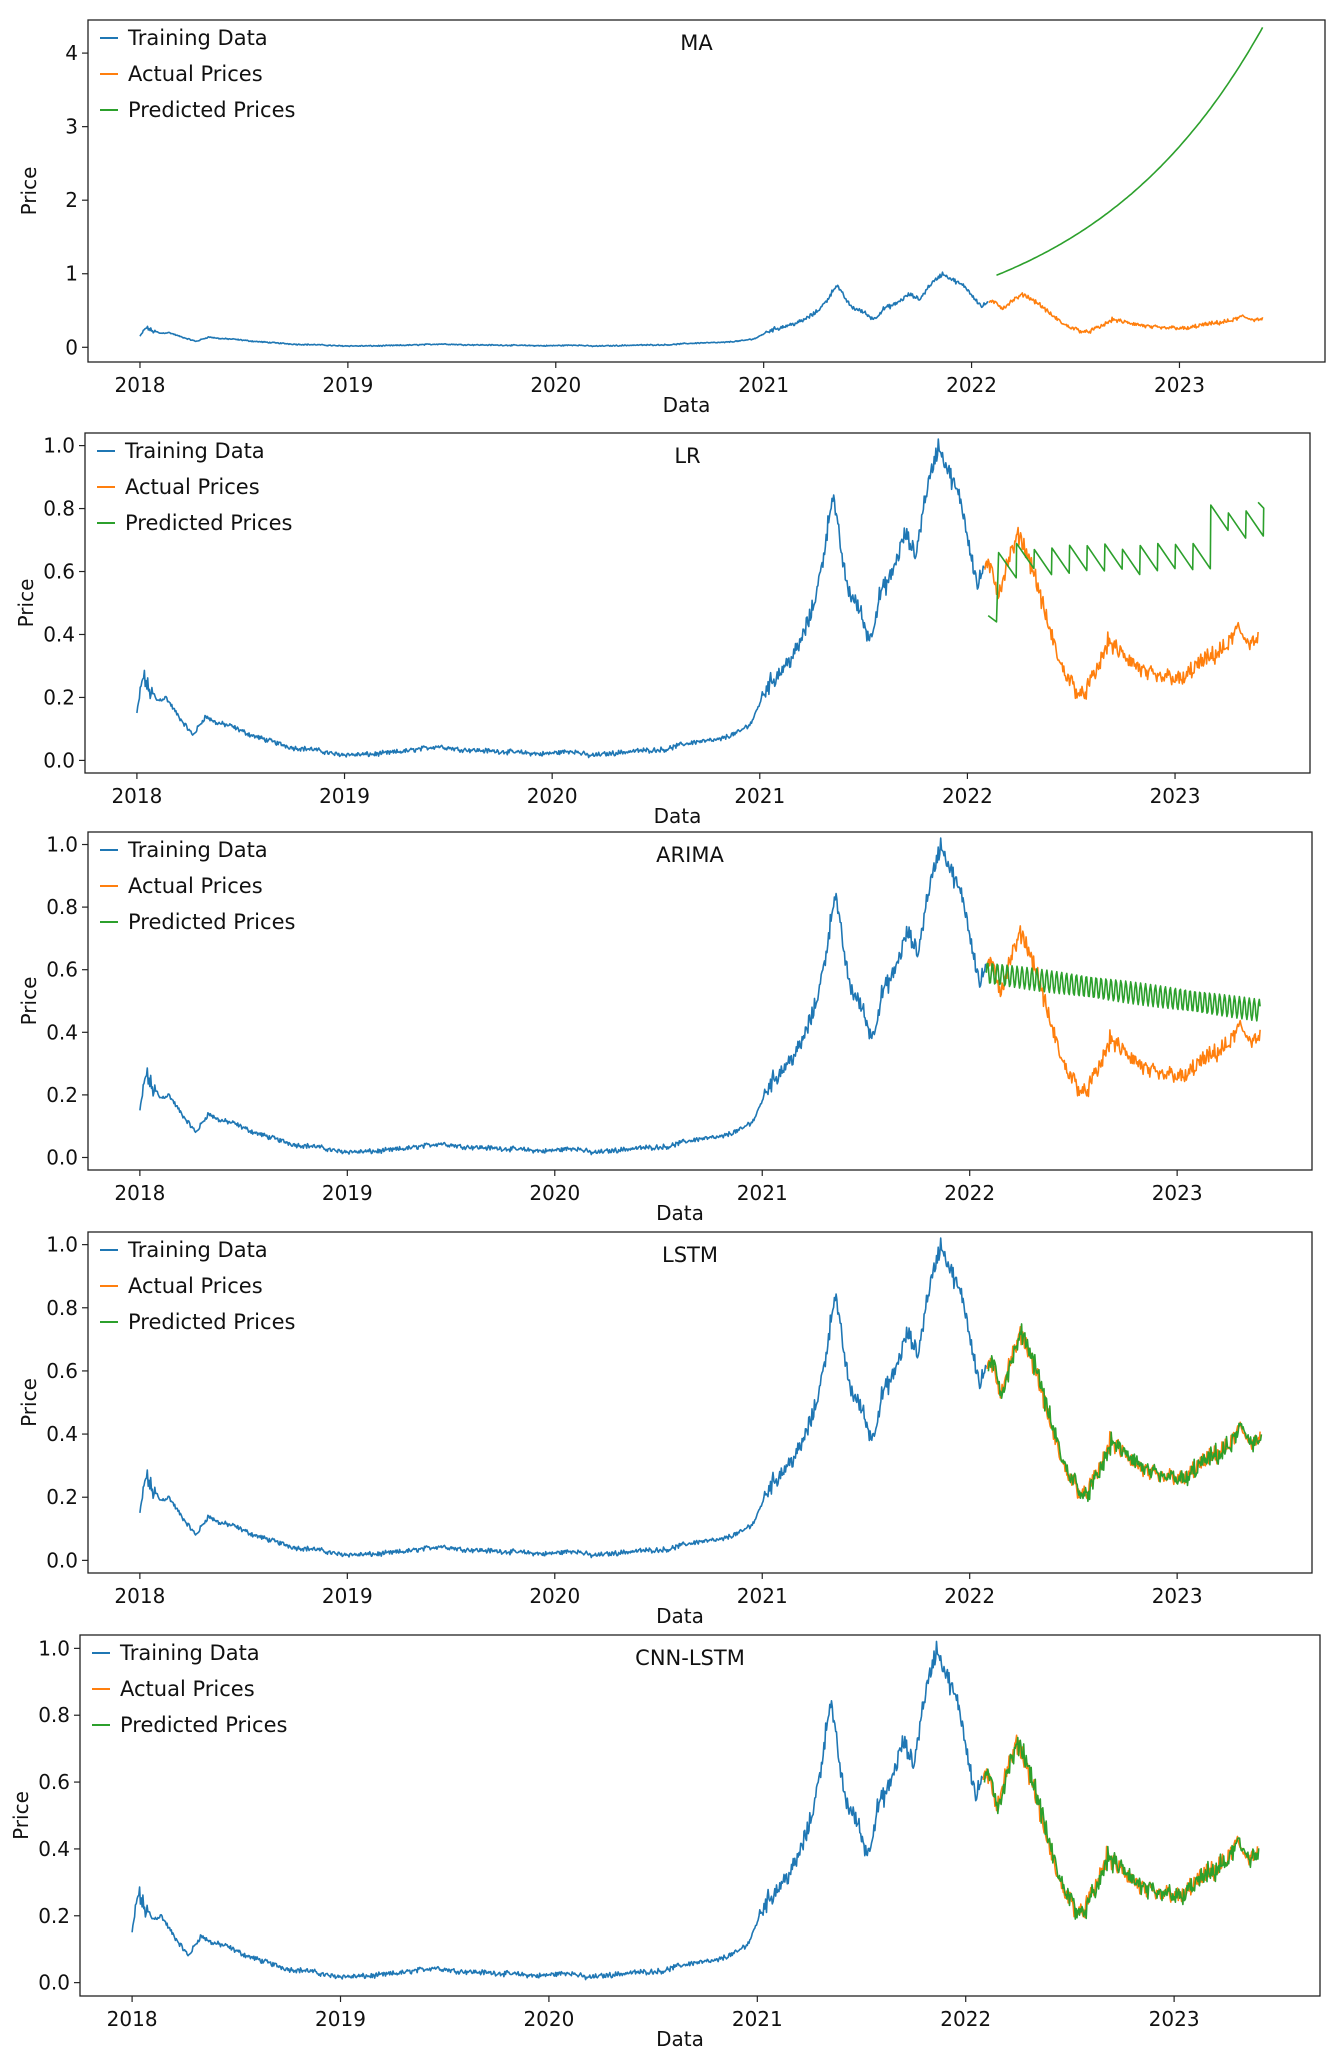  Describe the element at coordinates (696, 43) in the screenshot. I see `chart-title: MA` at that location.